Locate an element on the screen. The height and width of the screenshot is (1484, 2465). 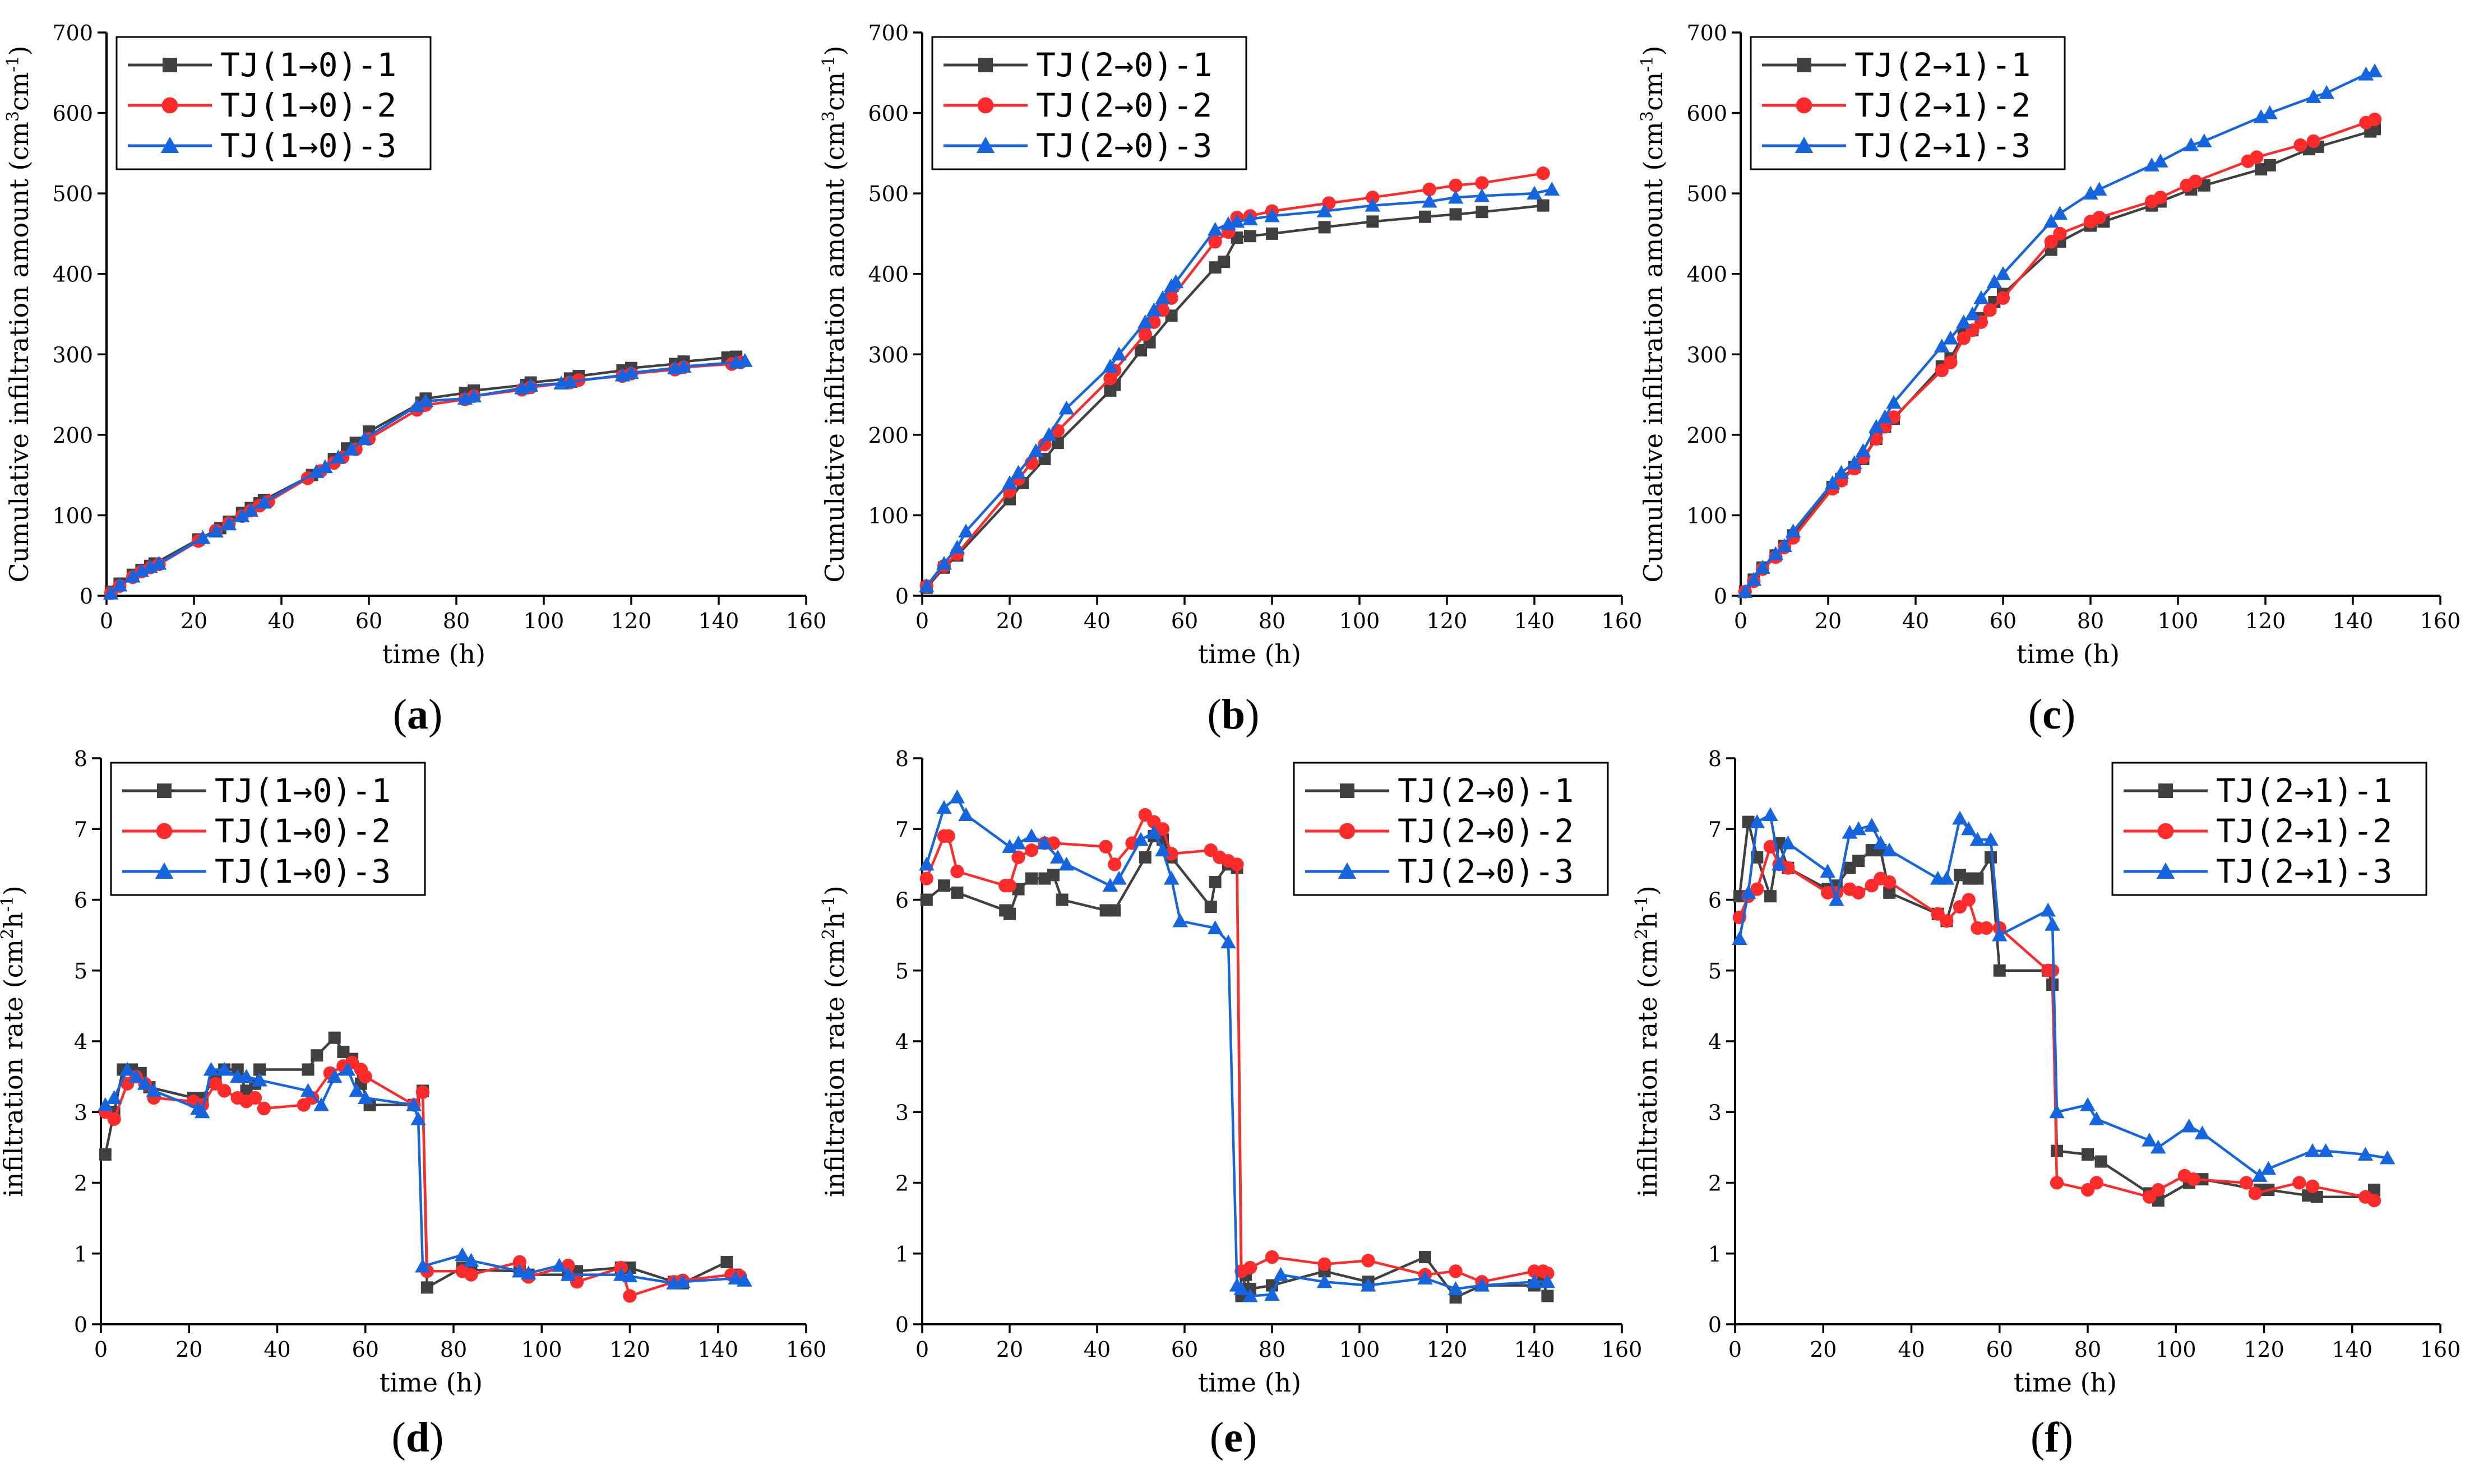
y-tick-label: 5 is located at coordinates (1715, 972).